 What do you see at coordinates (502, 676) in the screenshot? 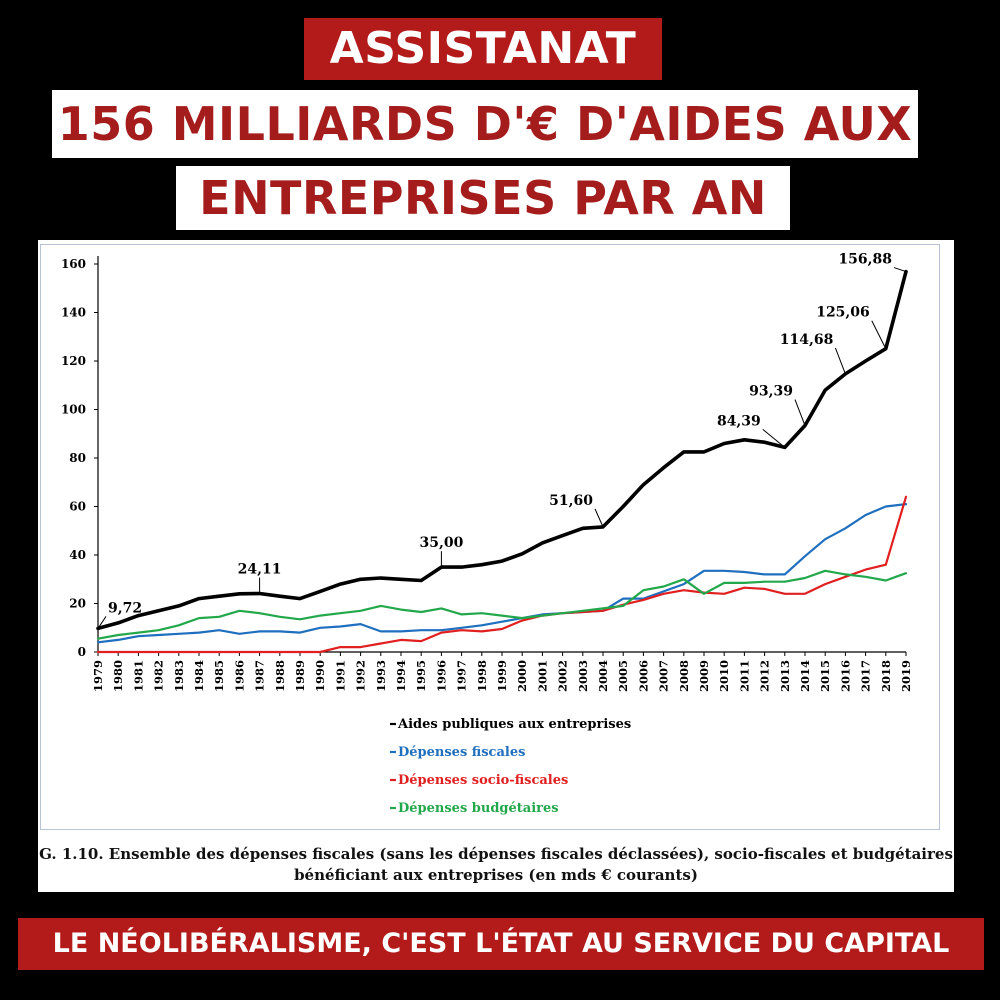
I see `x-tick-label: 1999` at bounding box center [502, 676].